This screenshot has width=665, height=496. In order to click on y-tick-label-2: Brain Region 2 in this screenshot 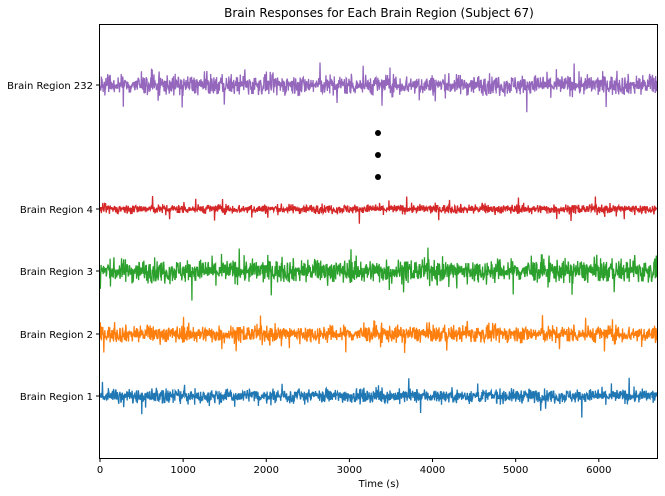, I will do `click(56, 335)`.